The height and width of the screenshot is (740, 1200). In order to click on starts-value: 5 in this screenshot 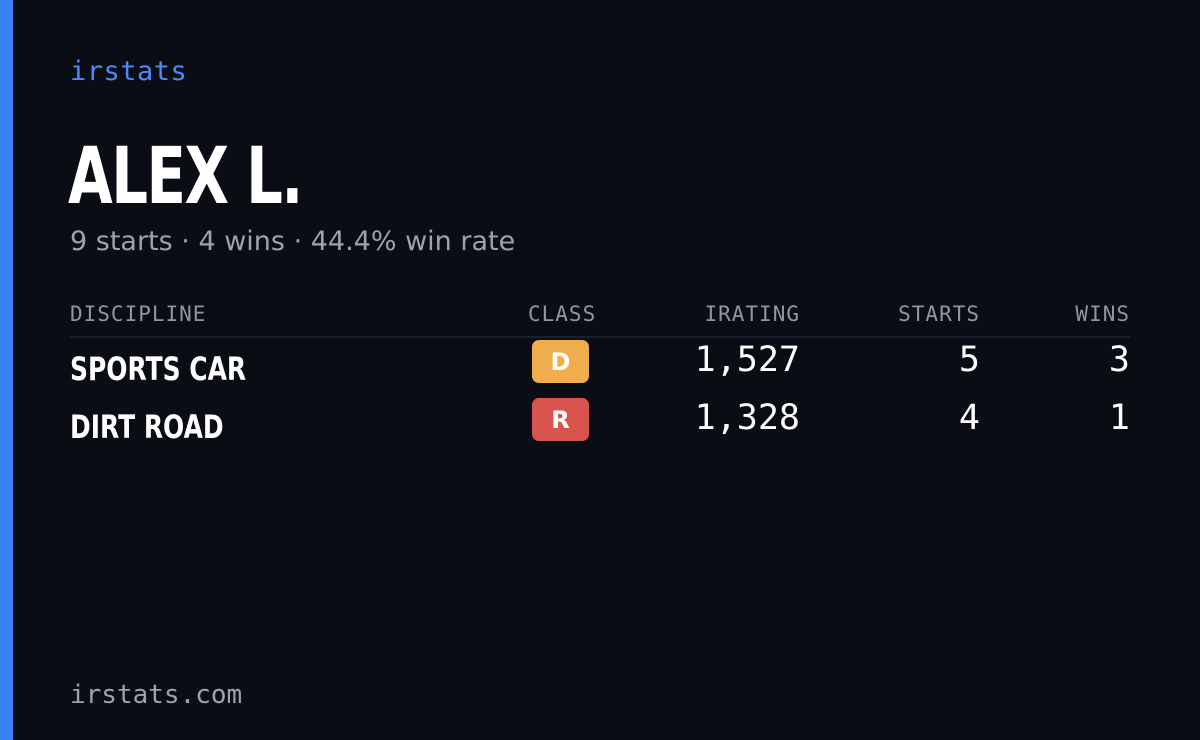, I will do `click(969, 360)`.